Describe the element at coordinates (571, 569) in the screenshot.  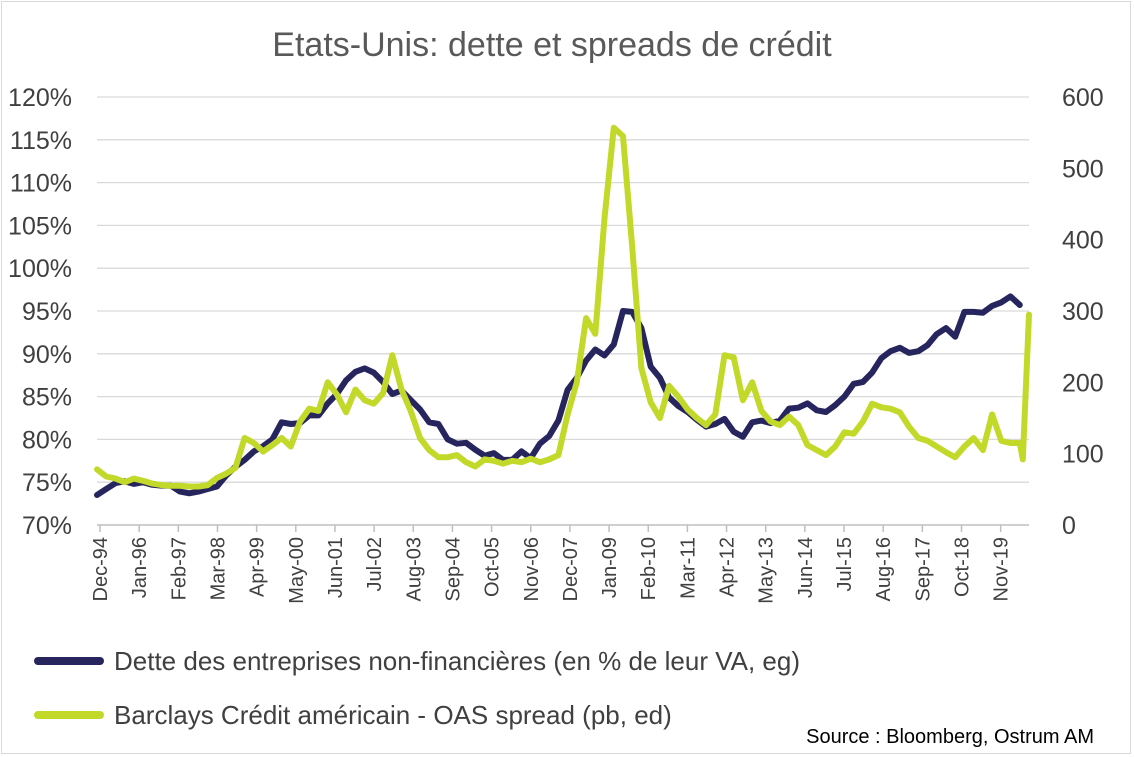
I see `x-tick-label: Dec-07` at that location.